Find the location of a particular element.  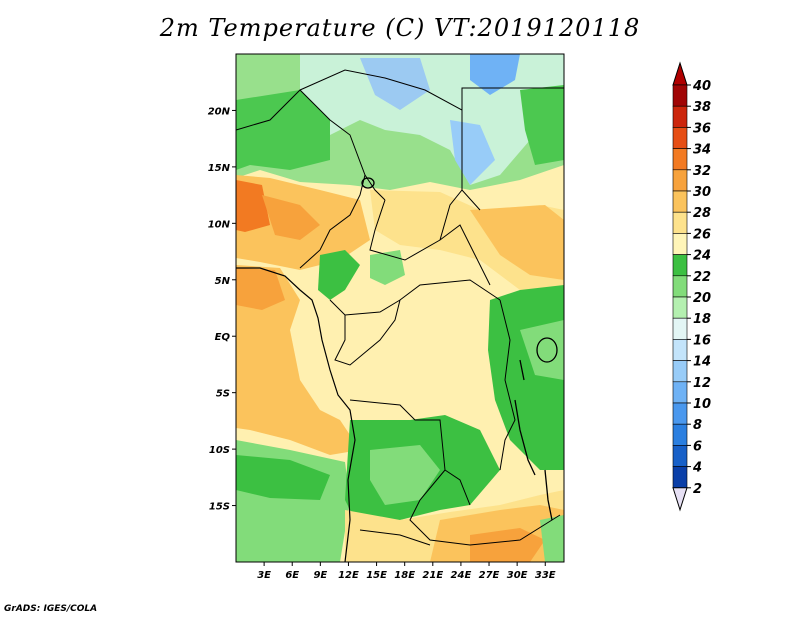

lon-tick-label: 12E is located at coordinates (348, 575).